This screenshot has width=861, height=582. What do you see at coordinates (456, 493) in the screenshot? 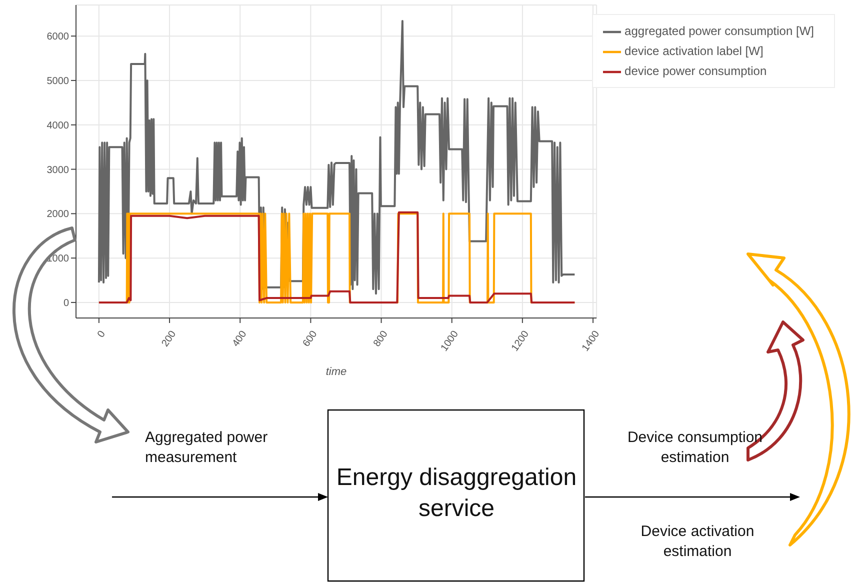
I see `text: Energy disaggregation service` at bounding box center [456, 493].